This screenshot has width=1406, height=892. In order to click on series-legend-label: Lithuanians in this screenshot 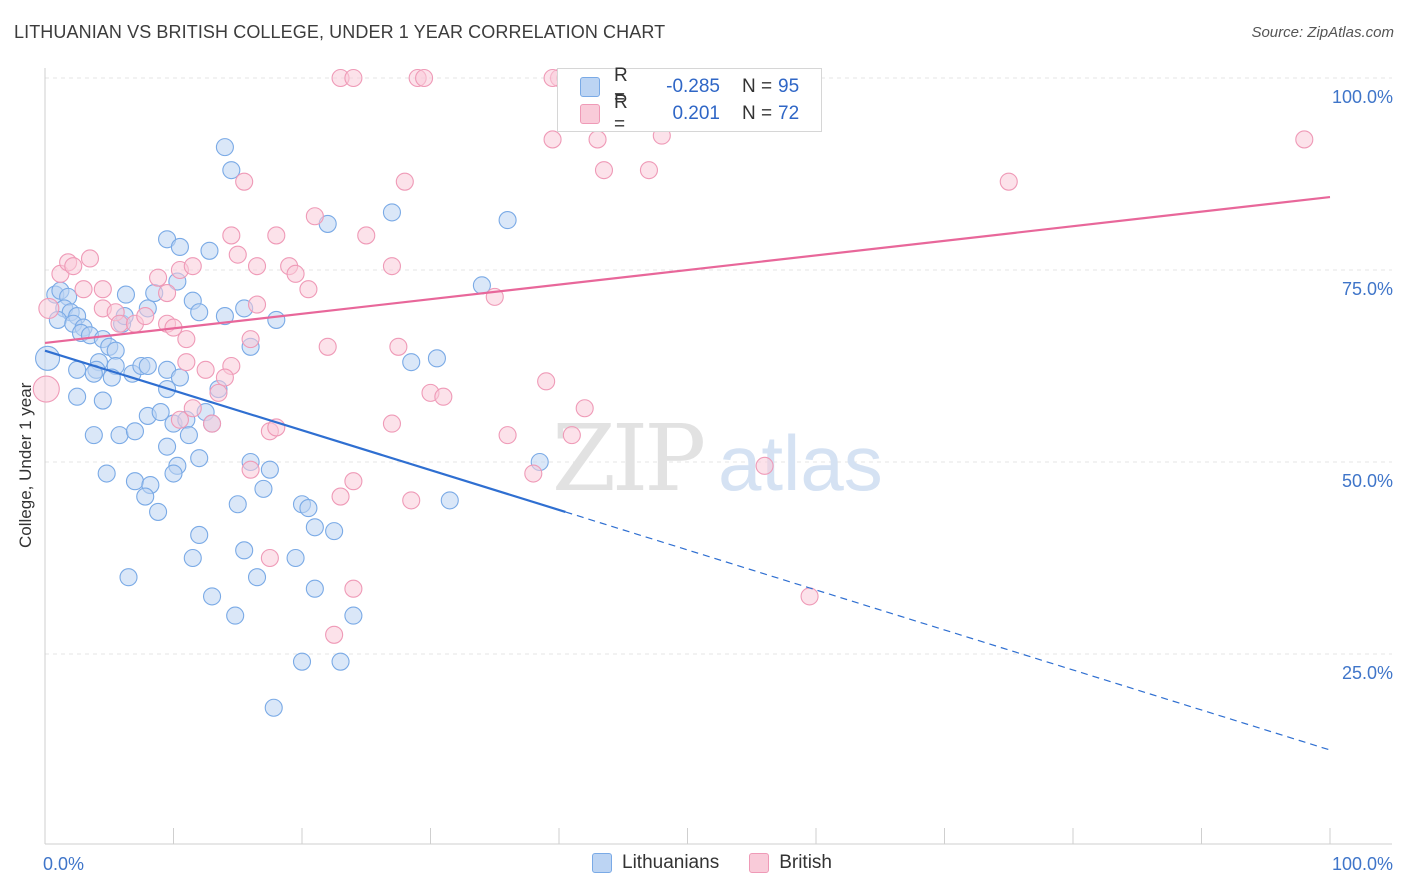, I will do `click(671, 862)`.